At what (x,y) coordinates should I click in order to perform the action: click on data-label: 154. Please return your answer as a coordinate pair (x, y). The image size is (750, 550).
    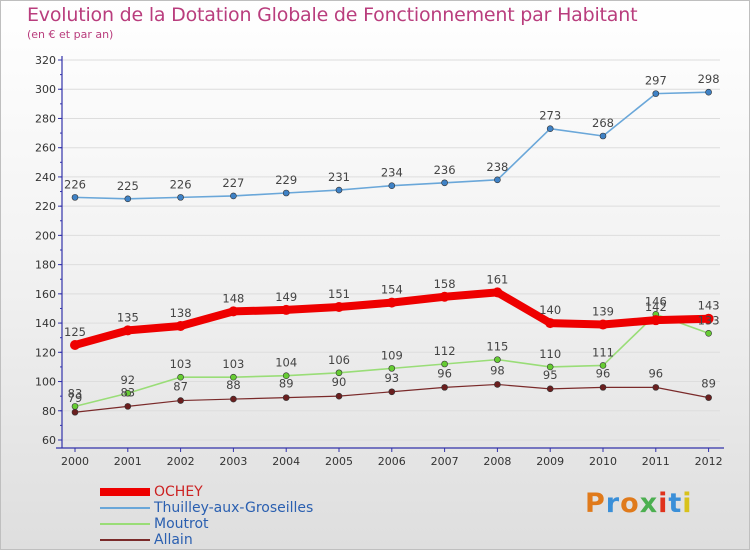
    Looking at the image, I should click on (392, 290).